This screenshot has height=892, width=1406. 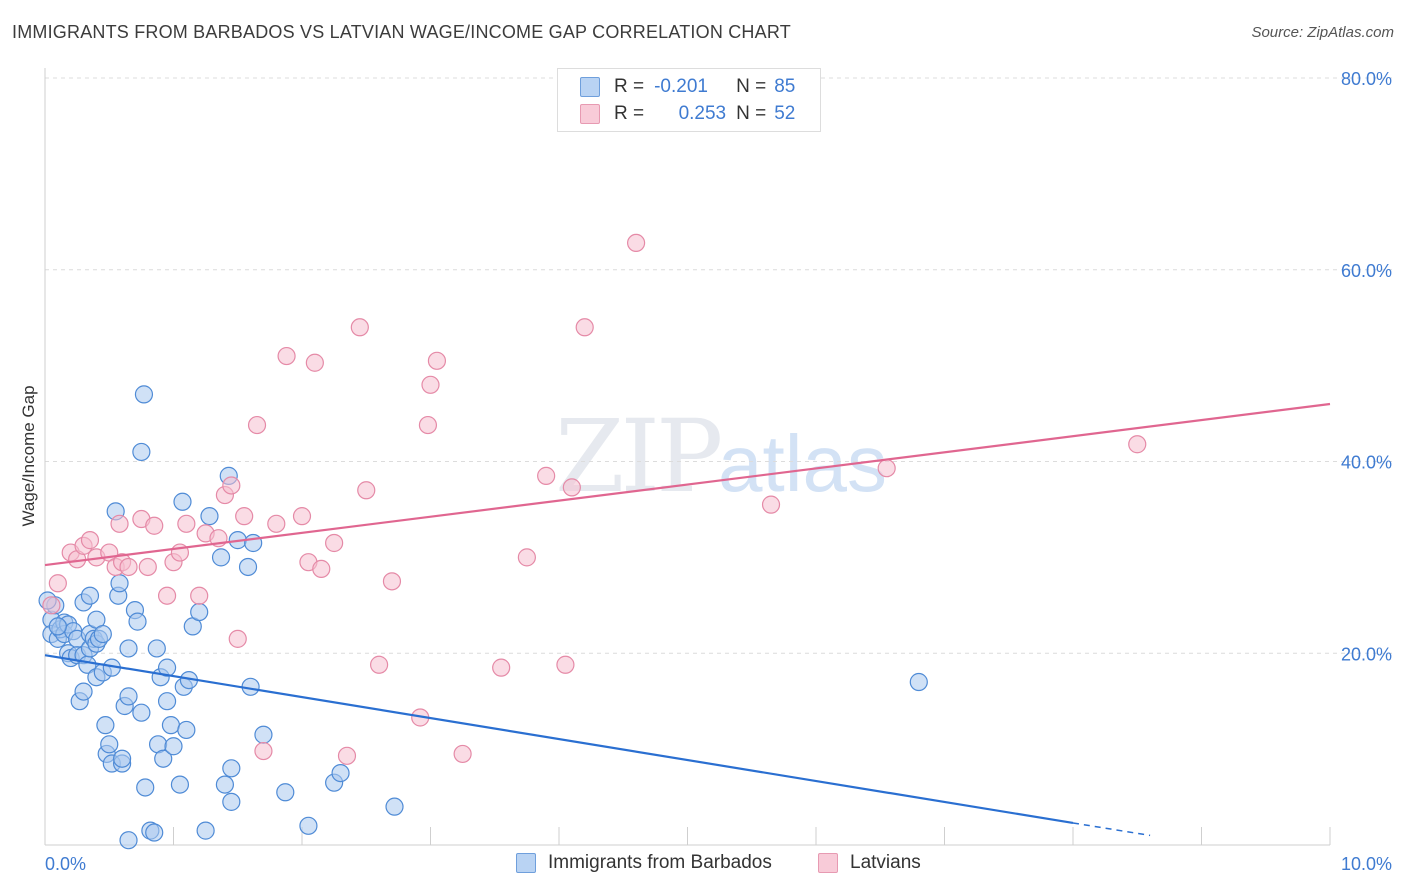 What do you see at coordinates (1322, 32) in the screenshot?
I see `chart-source: Source: ZipAtlas.com` at bounding box center [1322, 32].